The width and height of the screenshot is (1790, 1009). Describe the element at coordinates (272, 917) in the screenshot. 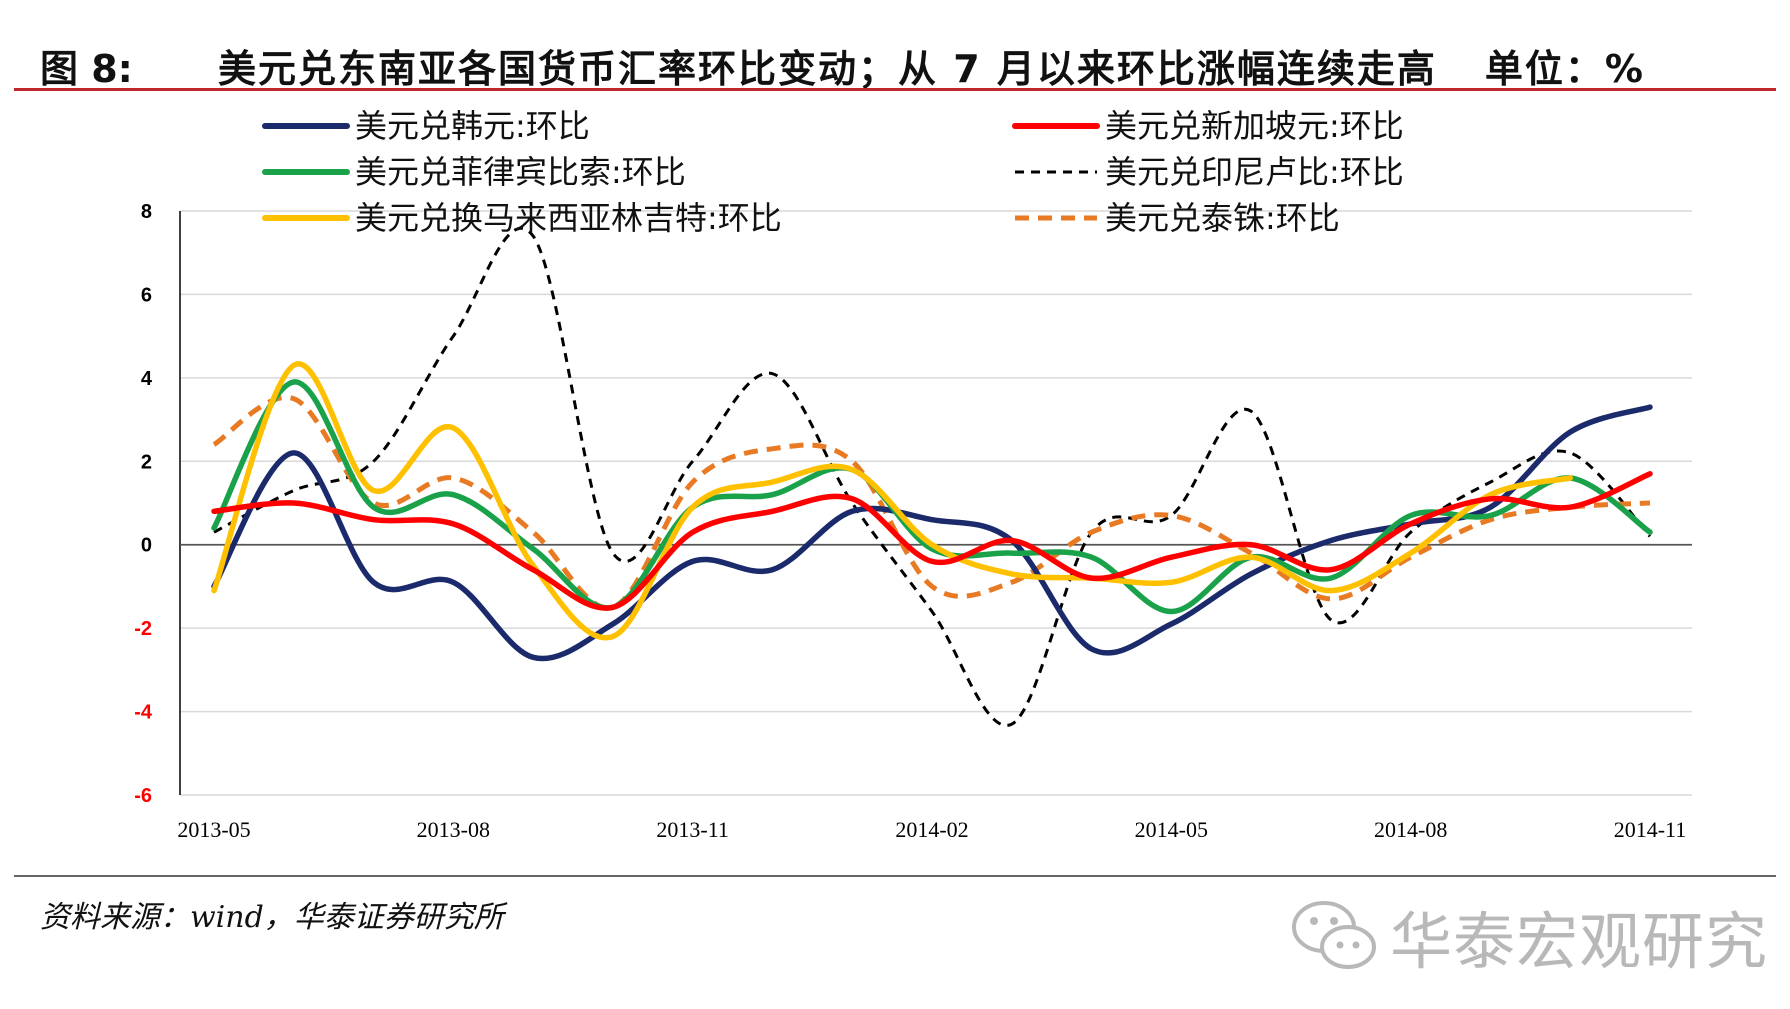

I see `source-note: 资料来源：wind，华泰证券研究所` at that location.